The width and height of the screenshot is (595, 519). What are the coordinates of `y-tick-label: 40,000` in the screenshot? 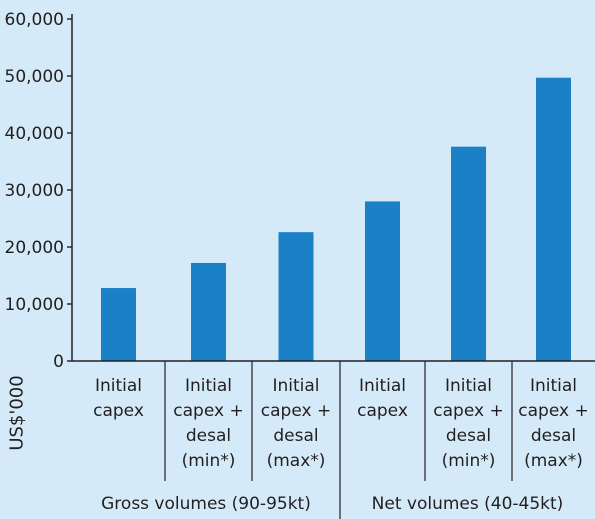 It's located at (34, 134).